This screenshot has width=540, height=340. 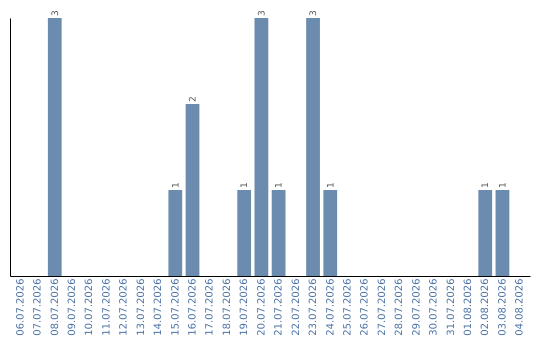 I want to click on x-tick-label: 20.07.2026, so click(x=262, y=307).